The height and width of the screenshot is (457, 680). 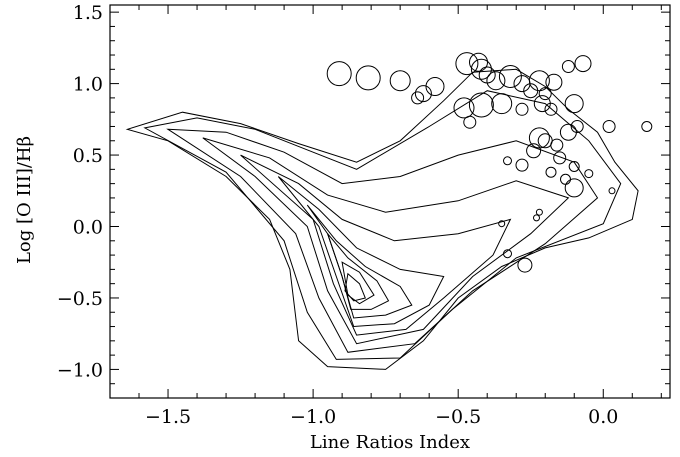 I want to click on x-tick-label: −0.5, so click(x=458, y=417).